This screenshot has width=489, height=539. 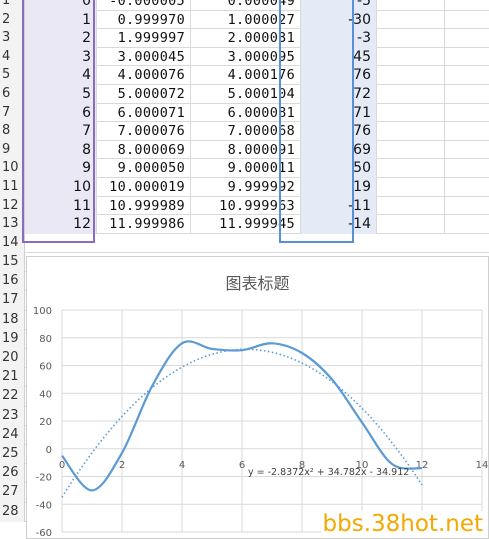 I want to click on row-header: 19, so click(x=12, y=339).